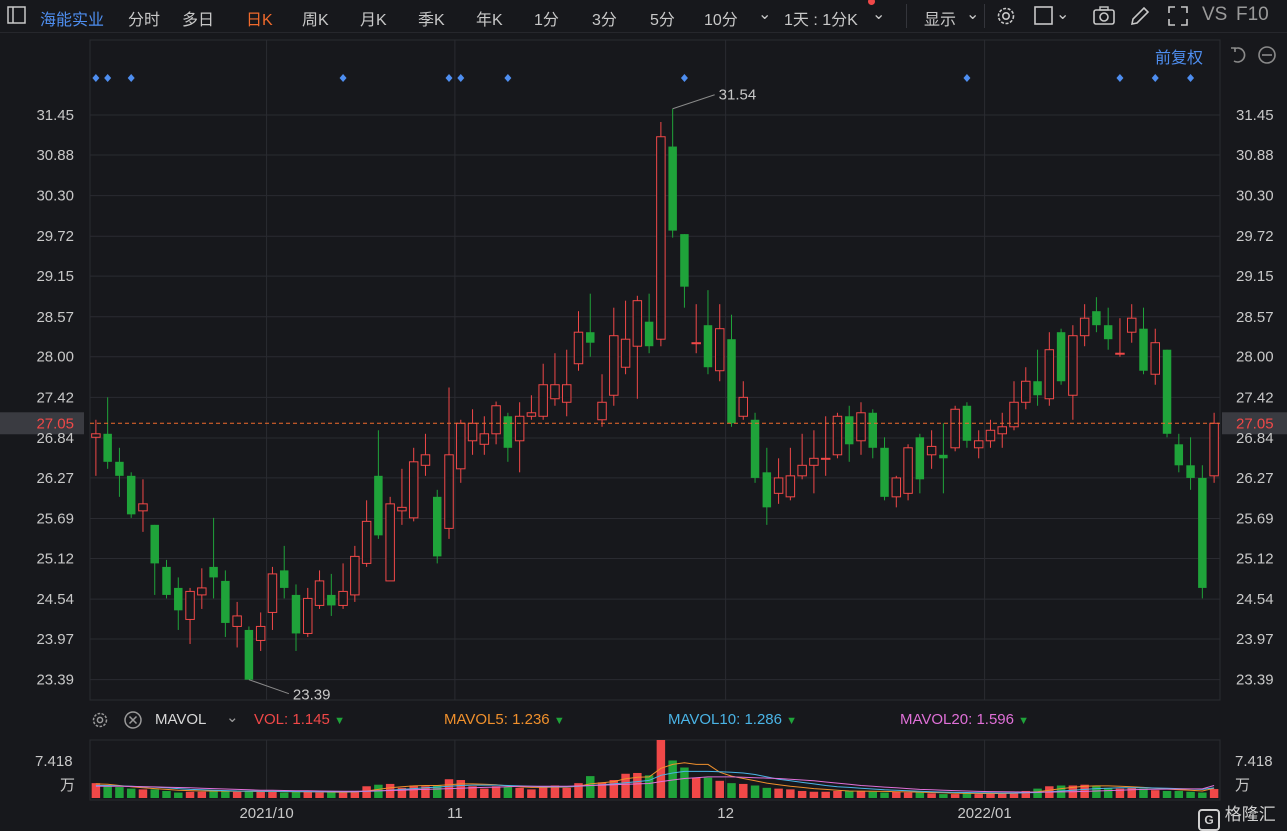 Image resolution: width=1287 pixels, height=831 pixels. Describe the element at coordinates (1063, 14) in the screenshot. I see `frame-chevron-icon: ⌄` at that location.